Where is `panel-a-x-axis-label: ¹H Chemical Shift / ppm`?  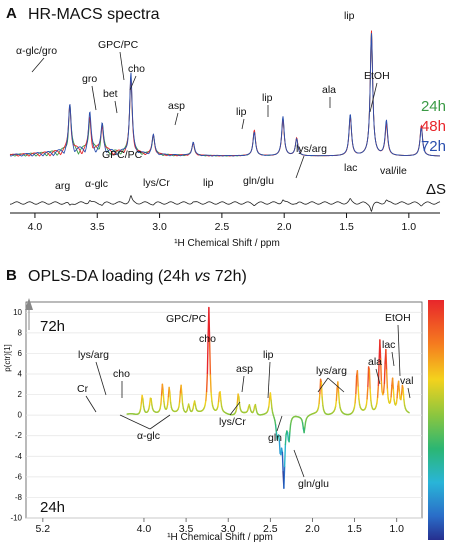 panel-a-x-axis-label: ¹H Chemical Shift / ppm is located at coordinates (227, 243).